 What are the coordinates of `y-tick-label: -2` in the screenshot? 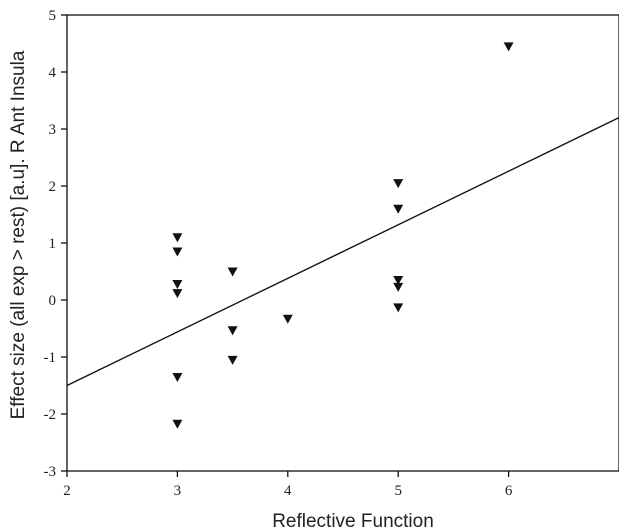 It's located at (50, 415).